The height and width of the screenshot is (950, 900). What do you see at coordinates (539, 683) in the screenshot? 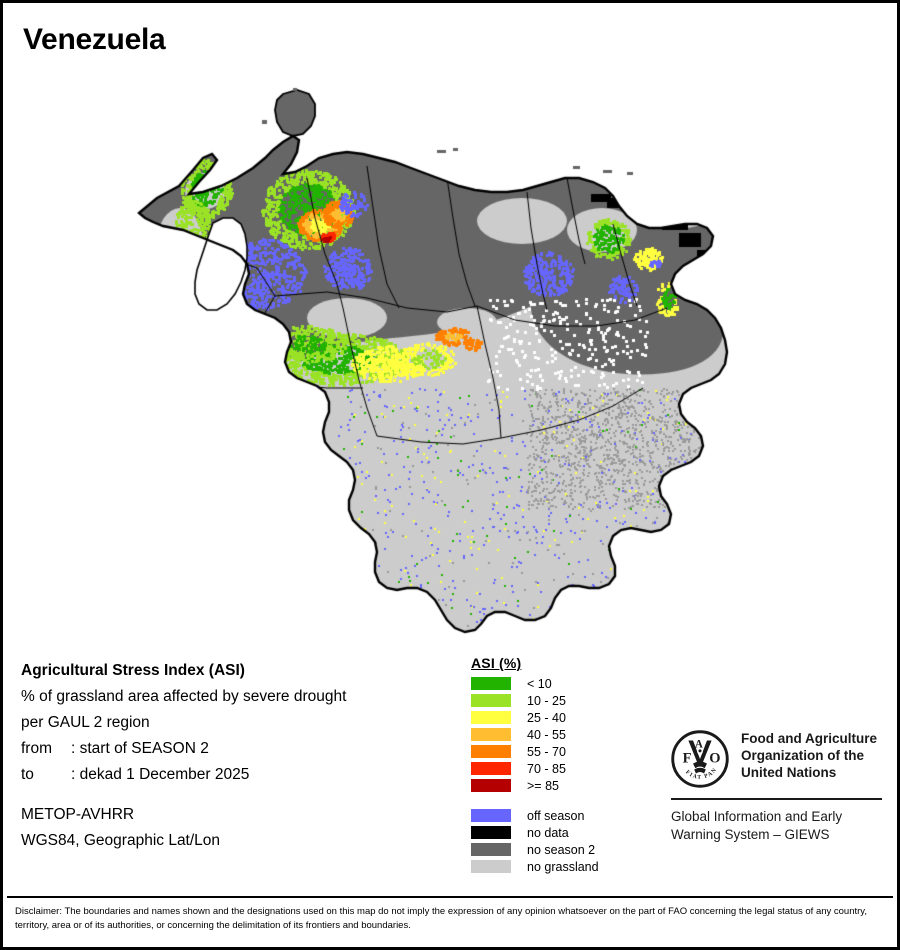
I see `legend-class-label: < 10` at bounding box center [539, 683].